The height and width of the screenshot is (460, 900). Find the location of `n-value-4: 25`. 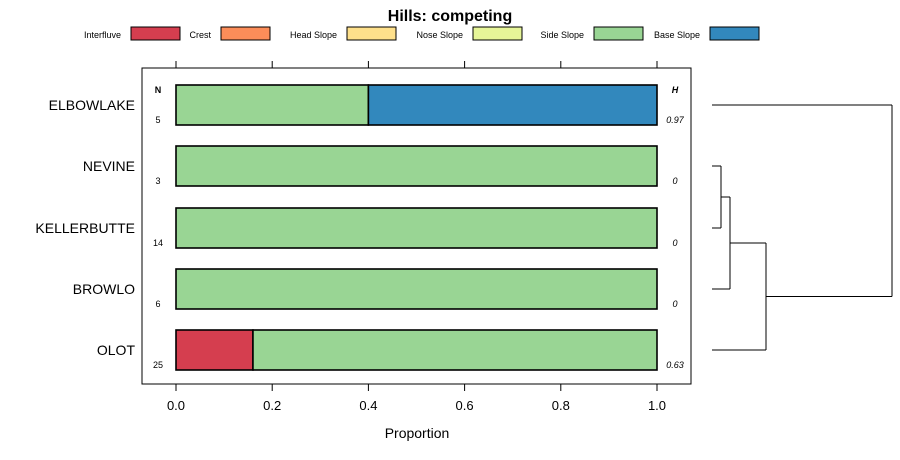

n-value-4: 25 is located at coordinates (158, 365).